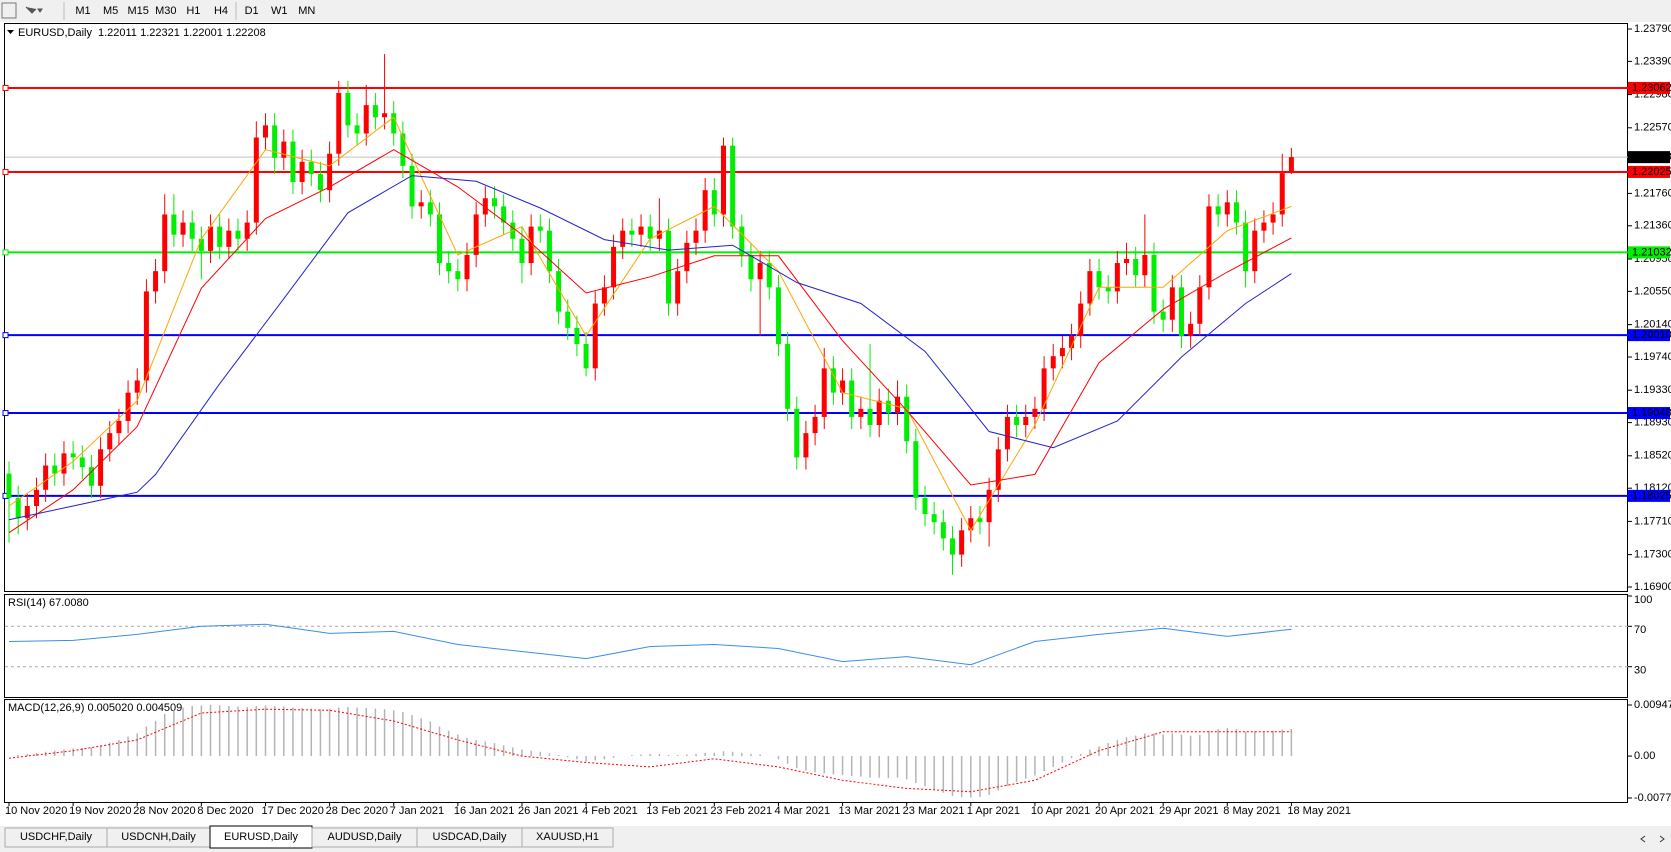 Image resolution: width=1671 pixels, height=852 pixels. I want to click on y-tick-label: 100, so click(1643, 600).